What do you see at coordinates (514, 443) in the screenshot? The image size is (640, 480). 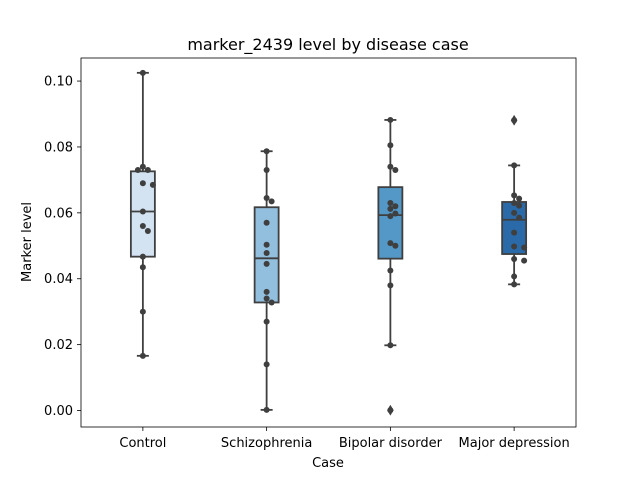 I see `x-tick-label: Major depression` at bounding box center [514, 443].